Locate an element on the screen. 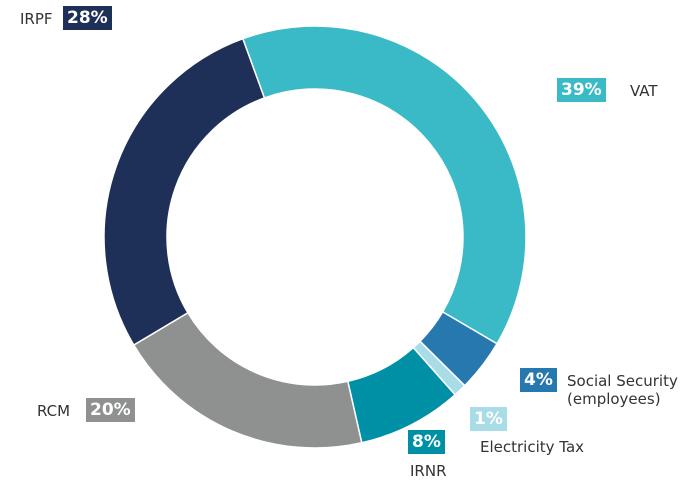  value-label: 1% is located at coordinates (488, 419).